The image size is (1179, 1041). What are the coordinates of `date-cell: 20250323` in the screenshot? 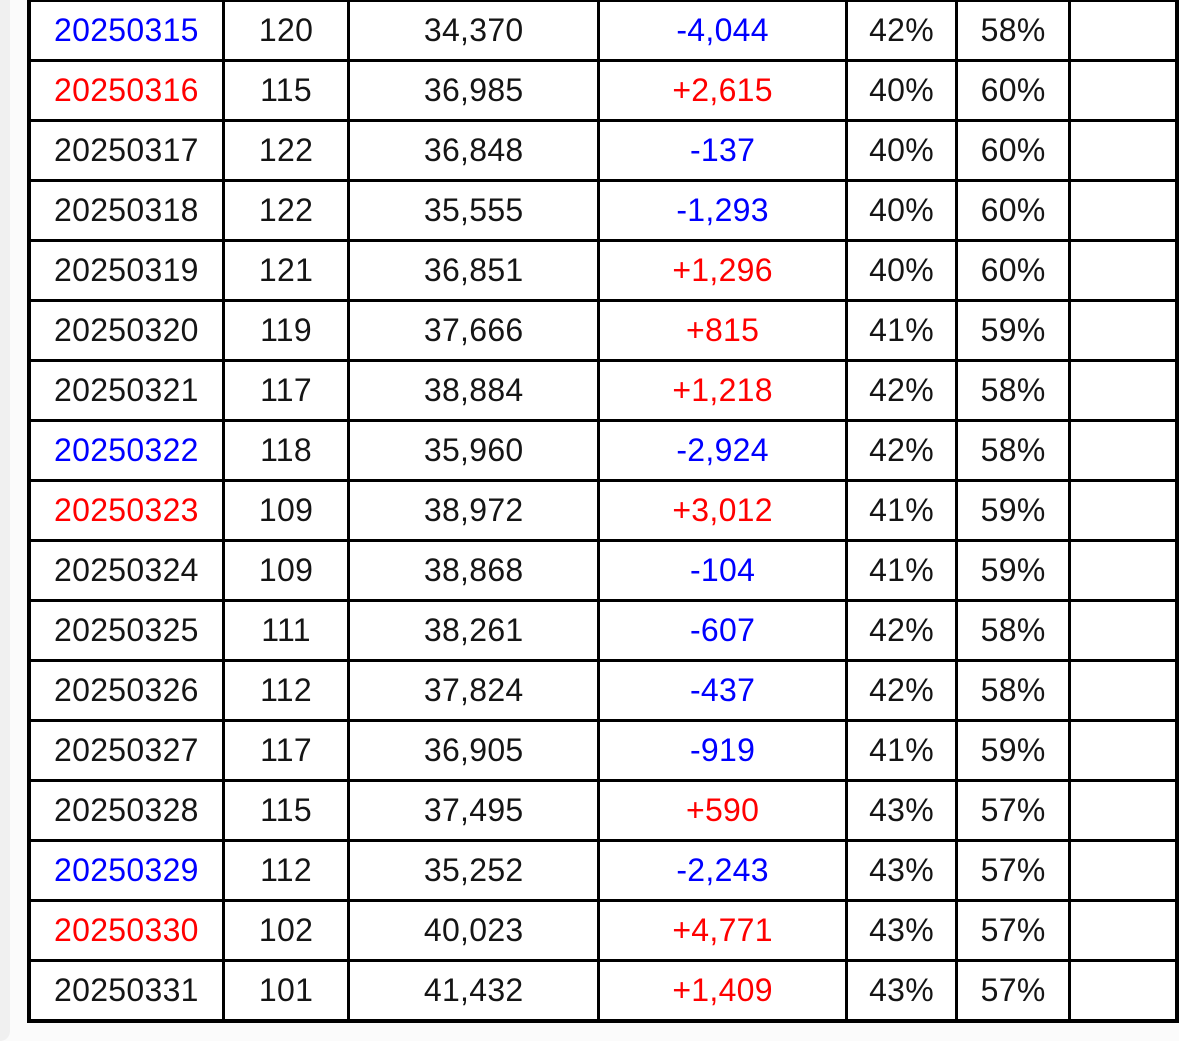 It's located at (126, 510).